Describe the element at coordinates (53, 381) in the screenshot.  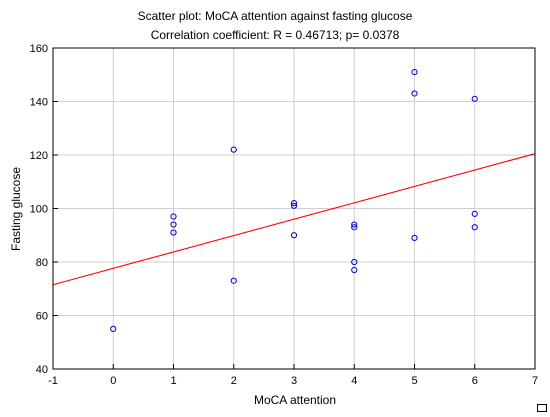
I see `x-tick-label: -1` at that location.